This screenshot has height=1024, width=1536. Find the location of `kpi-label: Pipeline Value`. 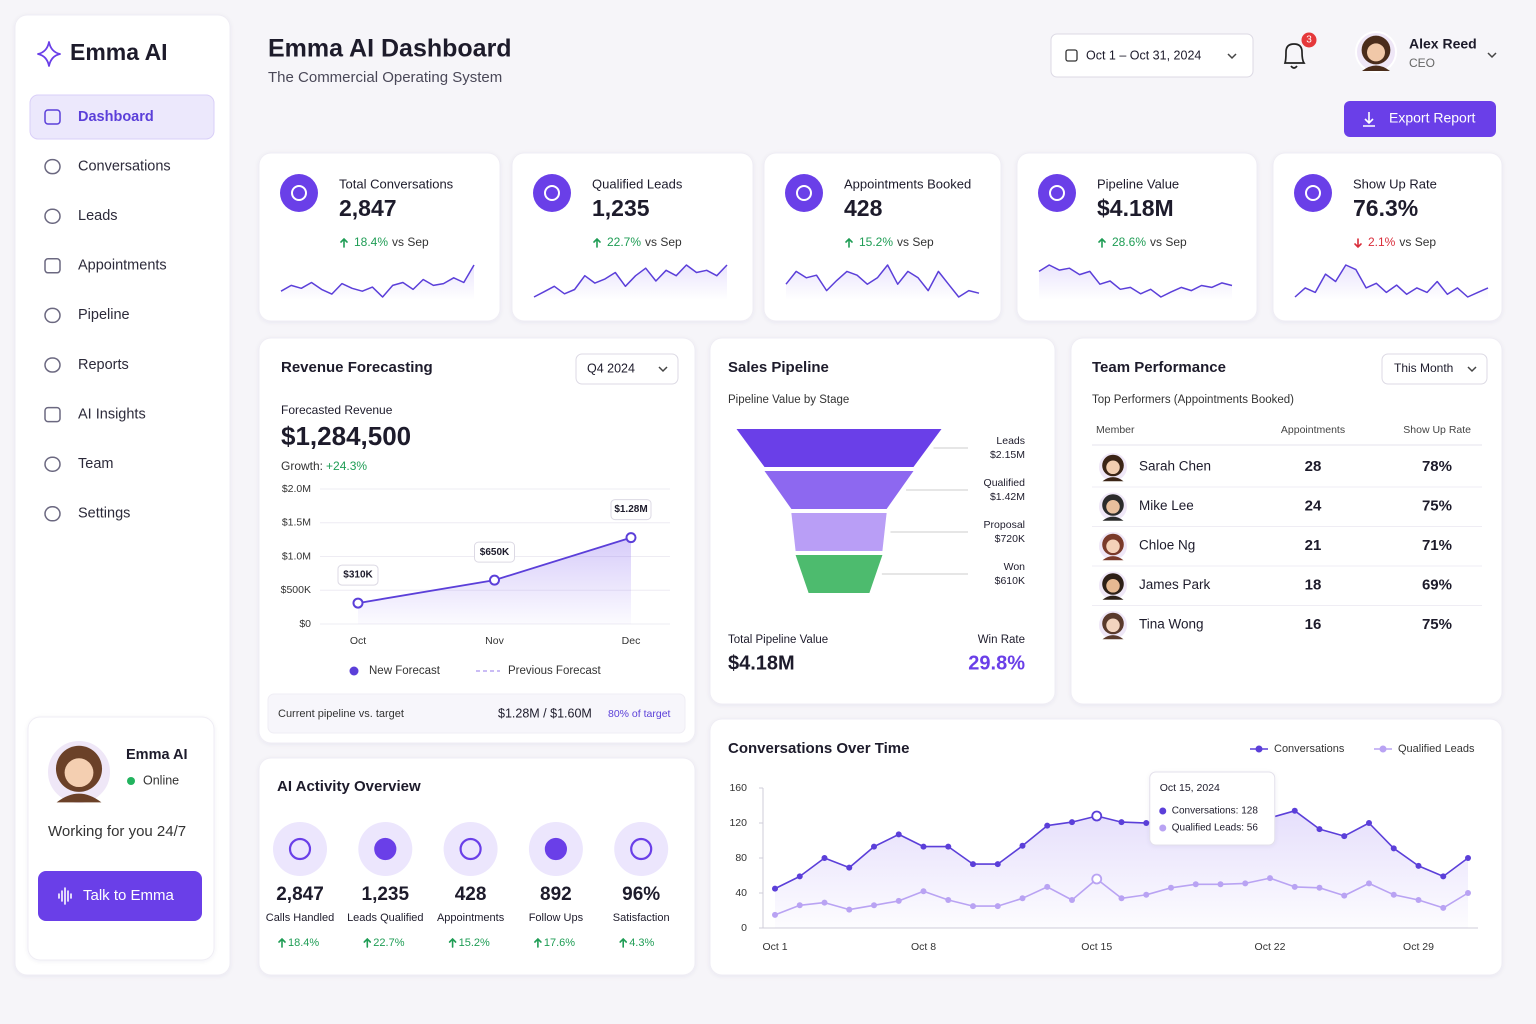

kpi-label: Pipeline Value is located at coordinates (1138, 183).